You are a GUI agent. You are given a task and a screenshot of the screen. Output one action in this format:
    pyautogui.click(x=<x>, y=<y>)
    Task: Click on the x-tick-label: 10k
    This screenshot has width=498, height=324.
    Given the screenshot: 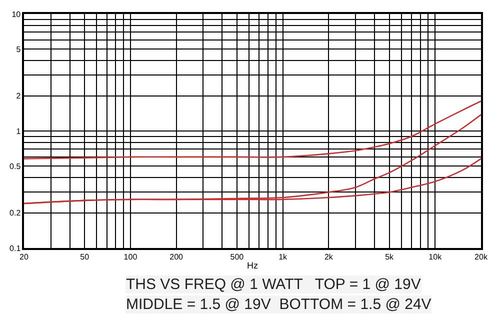 What is the action you would take?
    pyautogui.click(x=435, y=257)
    